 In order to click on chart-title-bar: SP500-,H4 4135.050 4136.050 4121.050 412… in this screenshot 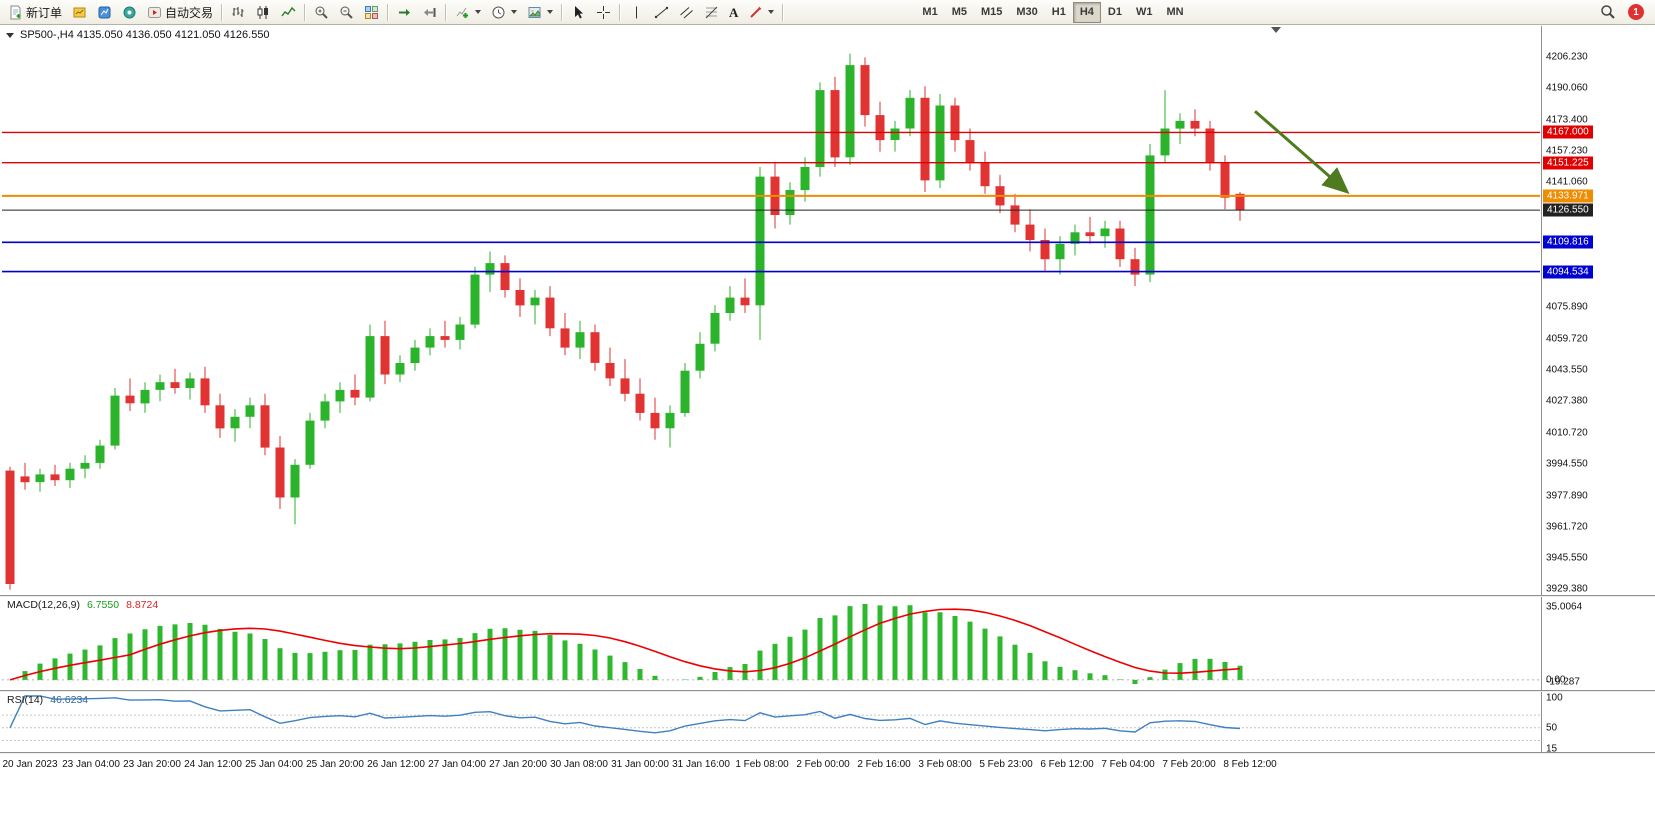, I will do `click(138, 35)`.